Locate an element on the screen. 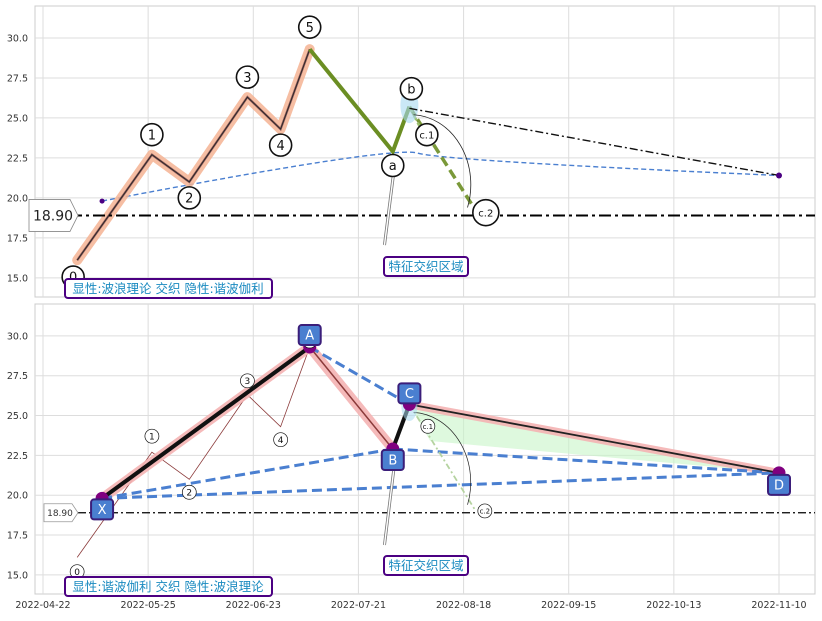 Image resolution: width=822 pixels, height=621 pixels. bottom-ghost-label-4: 4 is located at coordinates (281, 441).